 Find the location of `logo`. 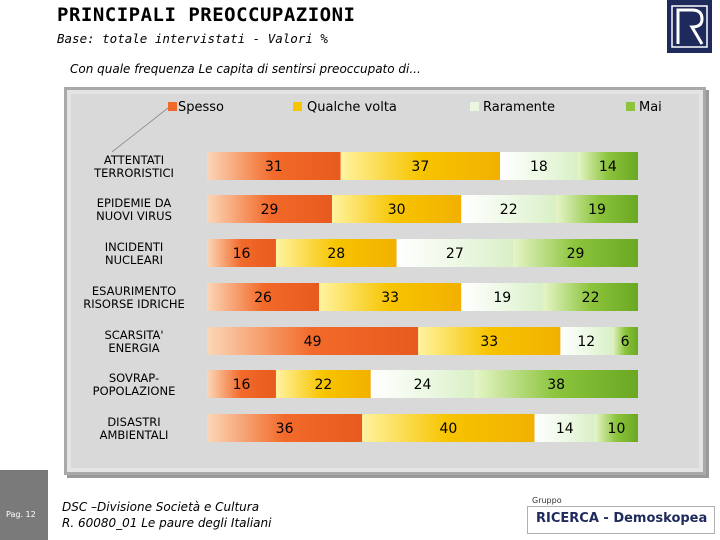

logo is located at coordinates (689, 26).